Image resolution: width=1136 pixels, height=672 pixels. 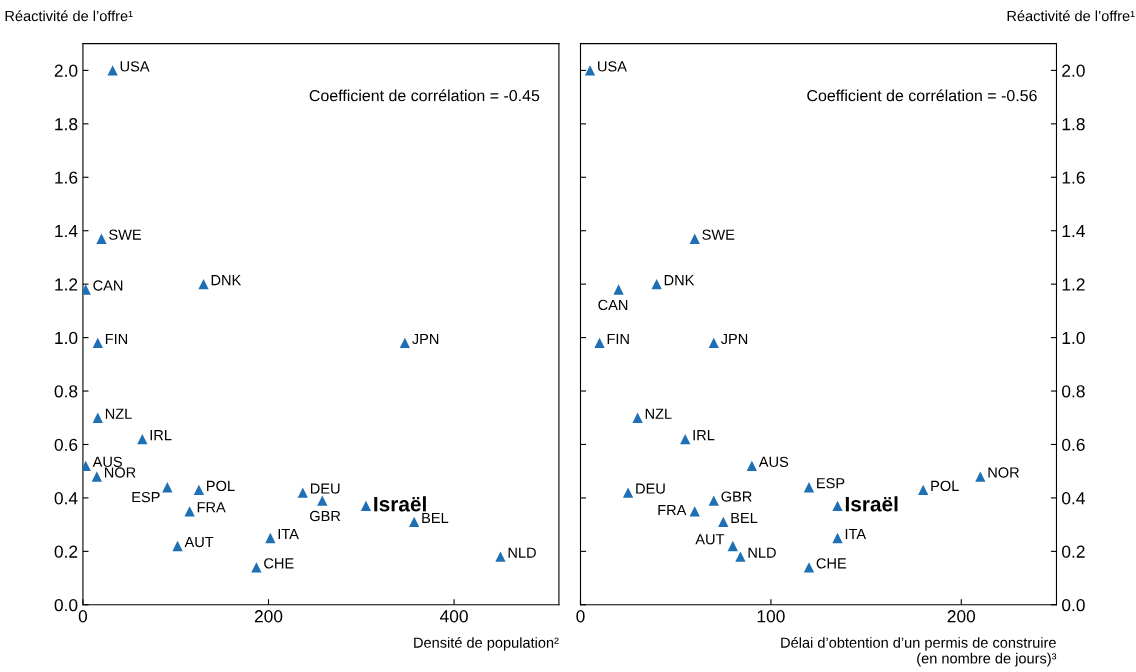 I want to click on annotation: NZL, so click(x=658, y=413).